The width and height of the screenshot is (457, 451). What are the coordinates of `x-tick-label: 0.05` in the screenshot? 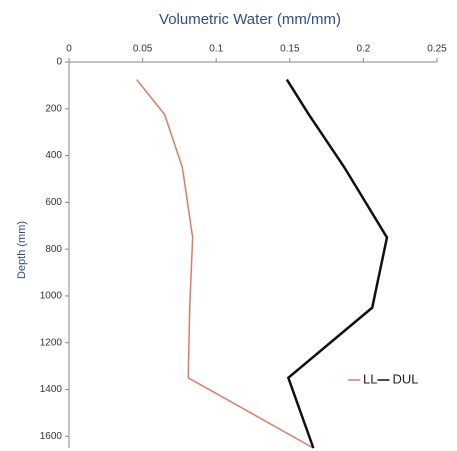 It's located at (143, 49).